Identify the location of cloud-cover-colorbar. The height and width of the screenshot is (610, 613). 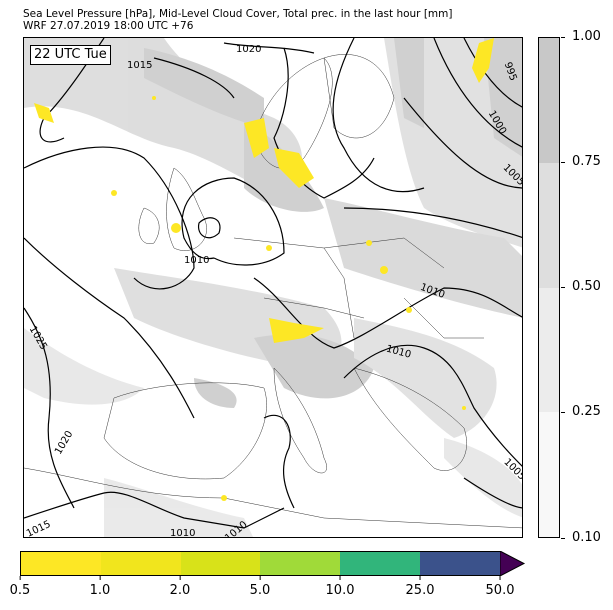
(549, 287).